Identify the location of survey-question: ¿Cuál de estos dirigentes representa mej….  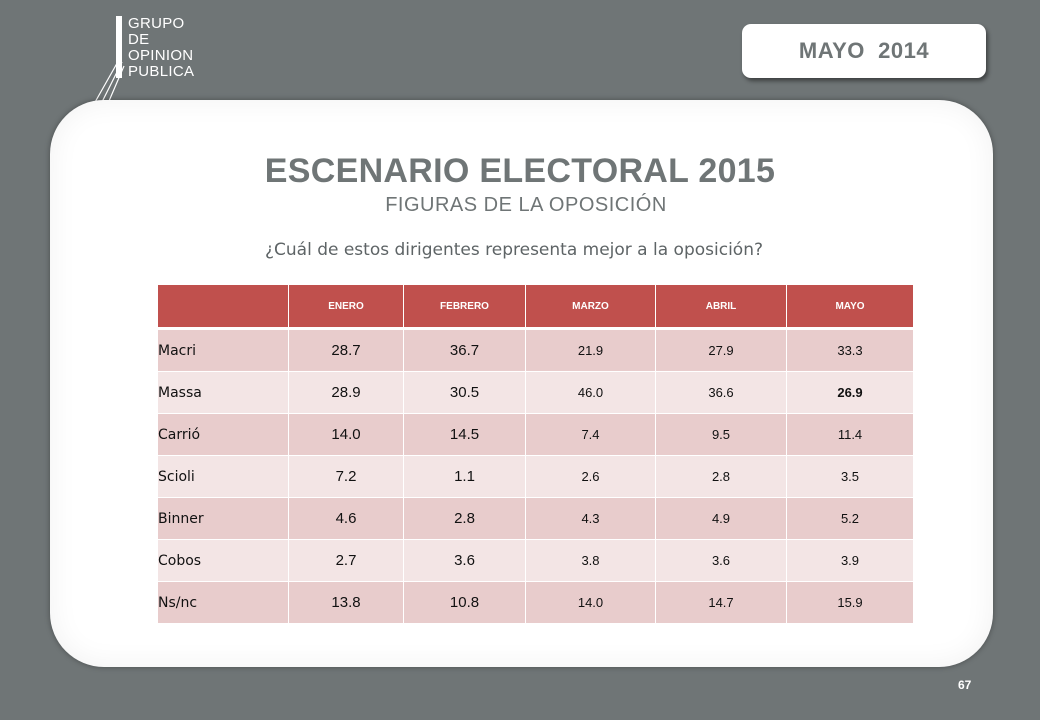
(513, 250).